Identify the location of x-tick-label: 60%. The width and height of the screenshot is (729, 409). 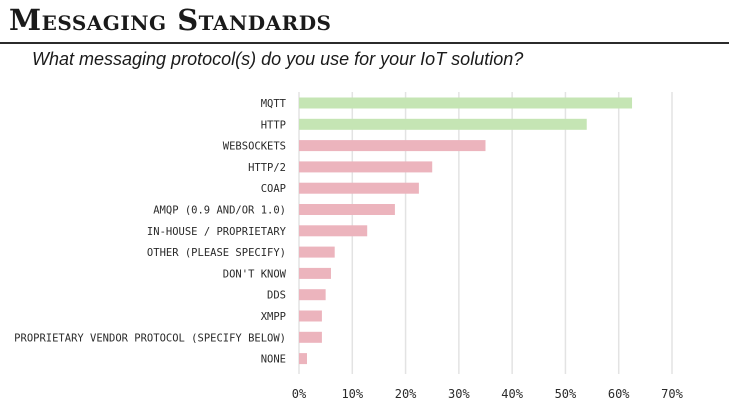
(619, 394).